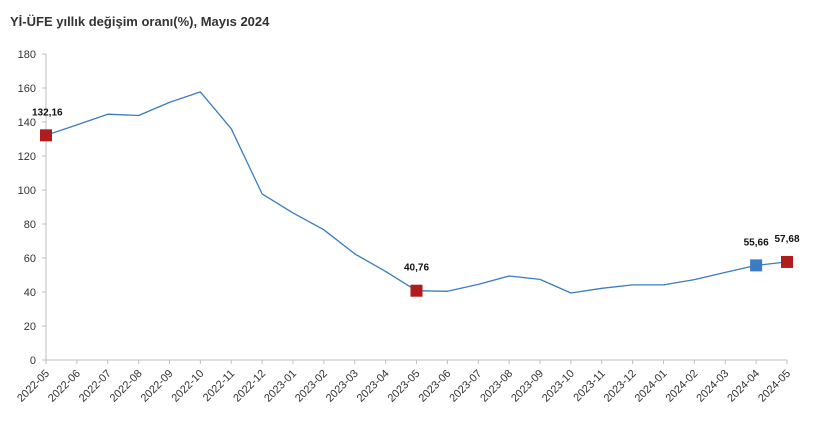  I want to click on y-tick-label: 0, so click(33, 361).